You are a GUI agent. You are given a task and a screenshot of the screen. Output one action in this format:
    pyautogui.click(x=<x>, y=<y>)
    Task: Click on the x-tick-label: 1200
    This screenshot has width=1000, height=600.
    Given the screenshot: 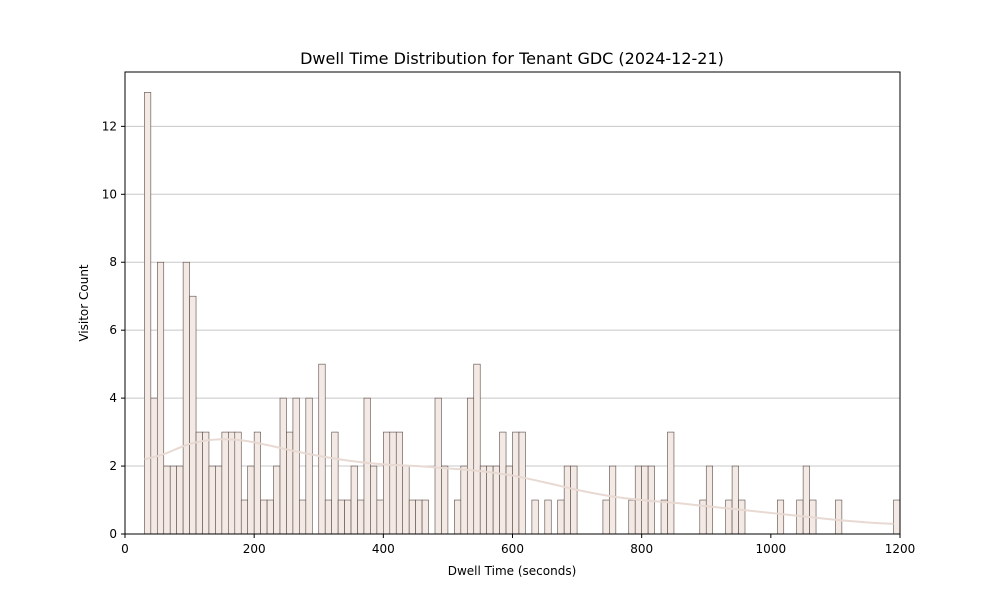 What is the action you would take?
    pyautogui.click(x=900, y=549)
    